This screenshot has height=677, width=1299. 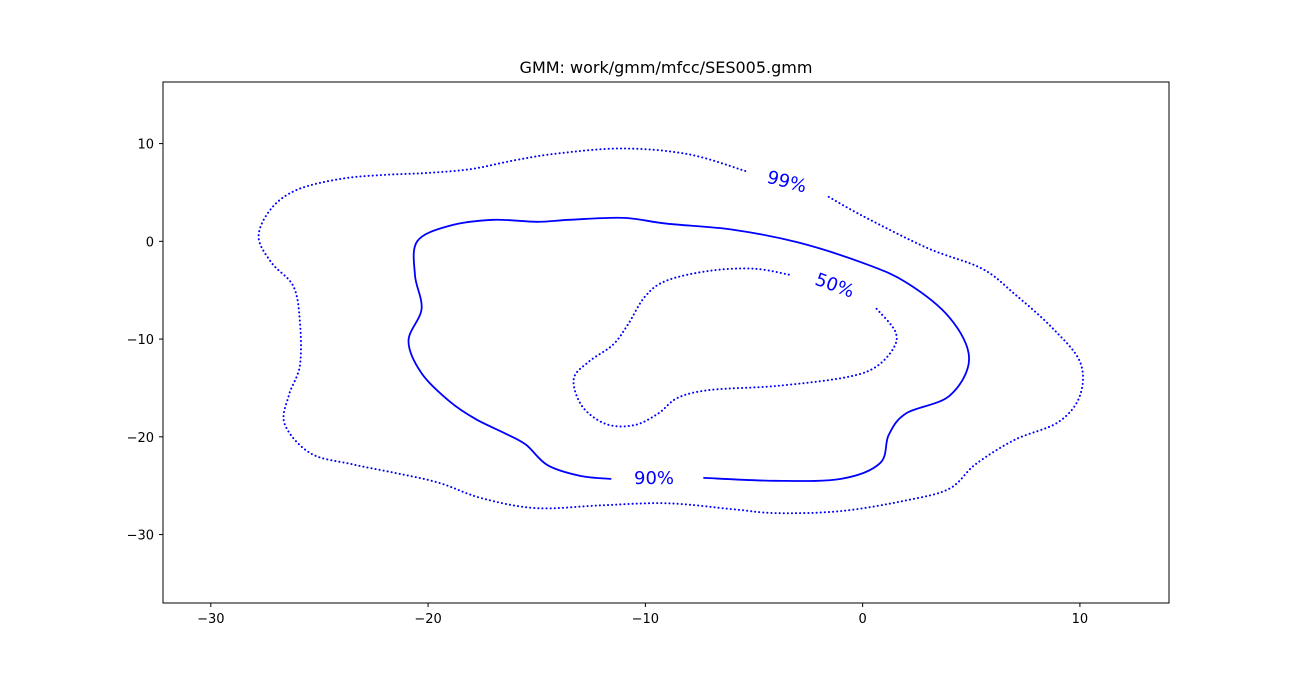 I want to click on contour-label-90: 90%, so click(x=654, y=478).